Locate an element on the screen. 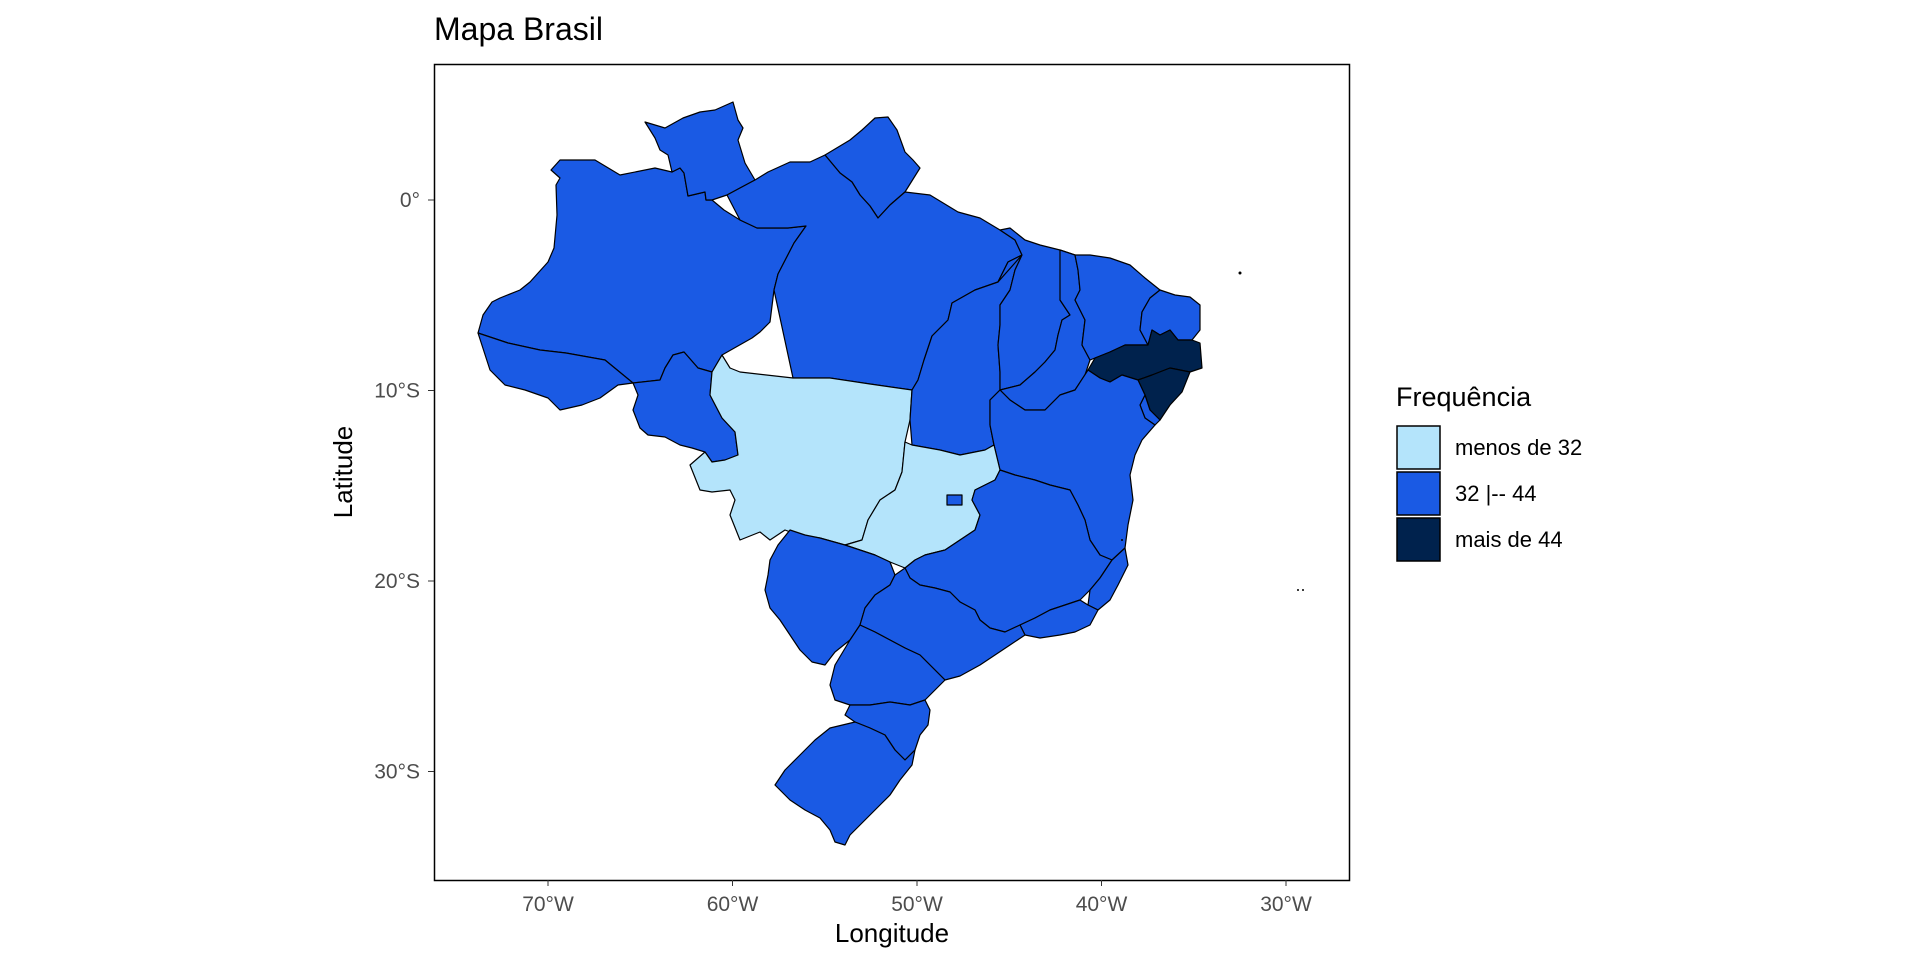 This screenshot has height=960, width=1920. state-df is located at coordinates (954, 500).